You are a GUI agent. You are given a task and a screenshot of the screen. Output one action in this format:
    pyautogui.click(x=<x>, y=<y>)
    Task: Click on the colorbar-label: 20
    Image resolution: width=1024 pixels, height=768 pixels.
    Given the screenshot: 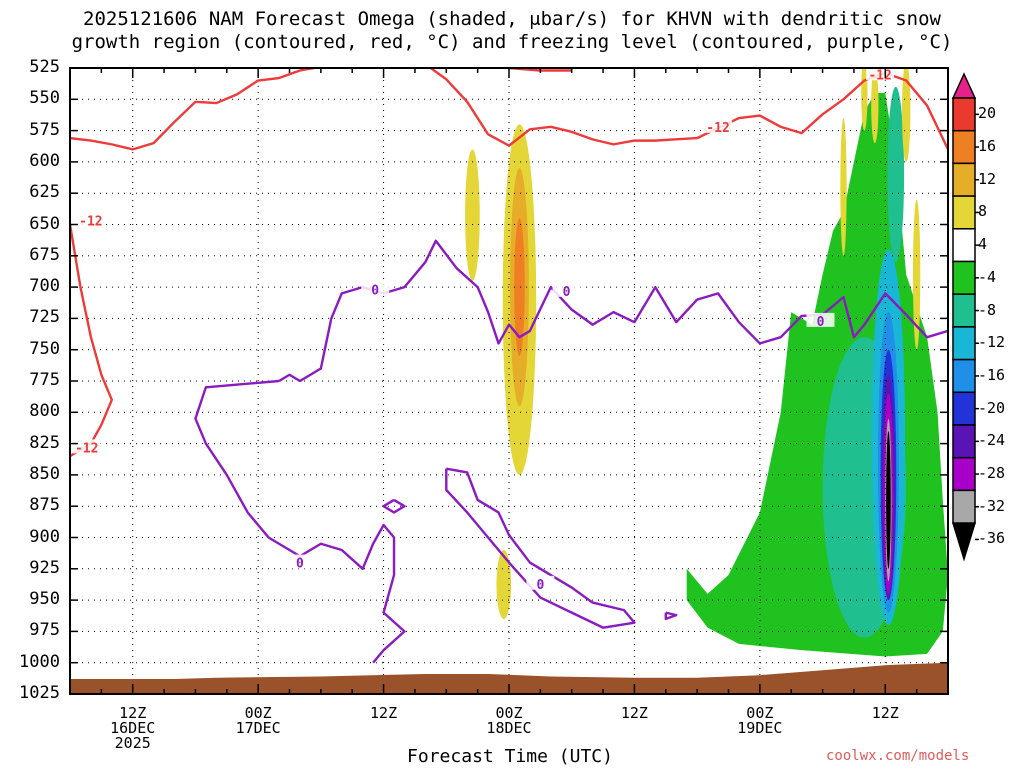 What is the action you would take?
    pyautogui.click(x=987, y=113)
    